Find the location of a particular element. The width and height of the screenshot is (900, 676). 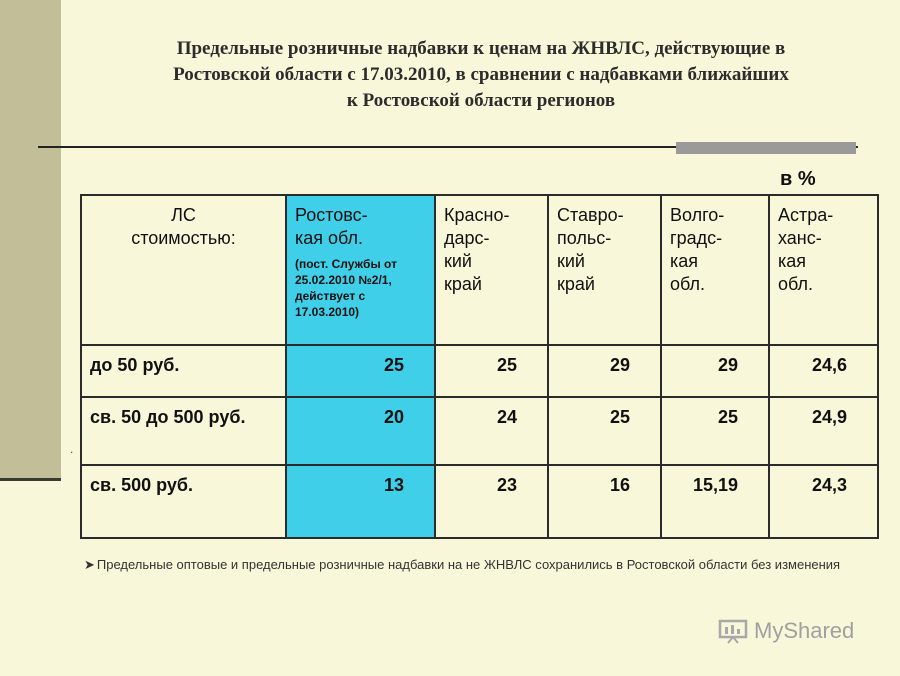

cell-krasnodar: 25 is located at coordinates (491, 371).